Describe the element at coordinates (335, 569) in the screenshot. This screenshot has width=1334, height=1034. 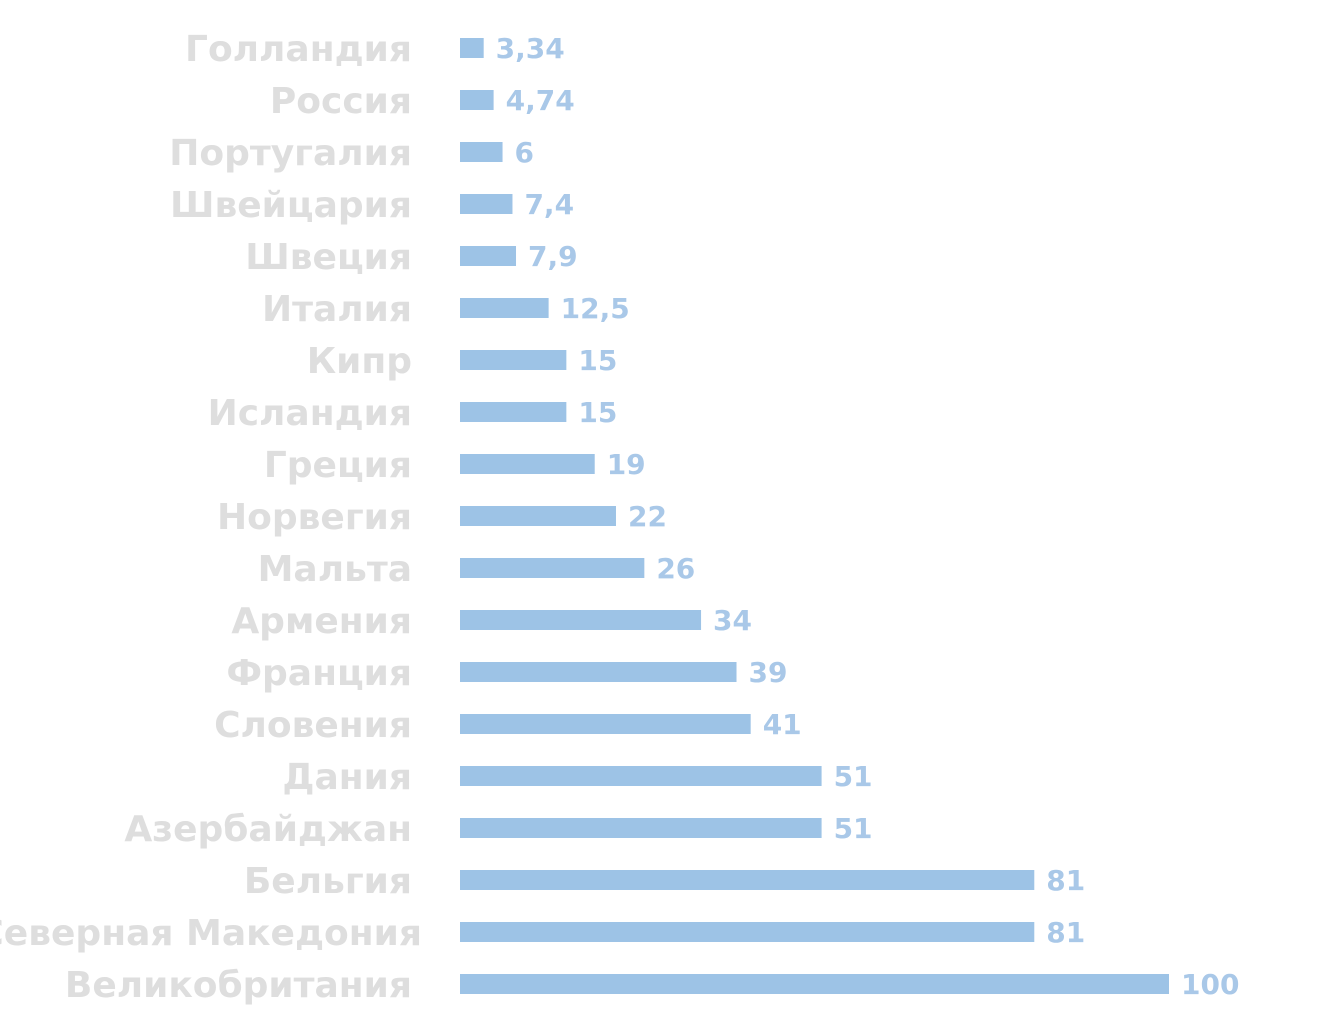
I see `category-label: Мальта` at that location.